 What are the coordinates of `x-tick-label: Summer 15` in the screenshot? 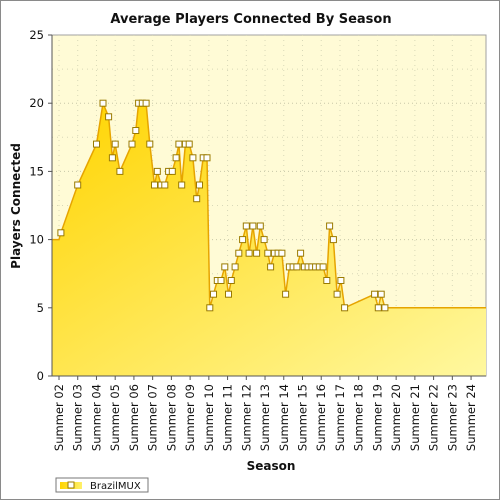 It's located at (302, 417).